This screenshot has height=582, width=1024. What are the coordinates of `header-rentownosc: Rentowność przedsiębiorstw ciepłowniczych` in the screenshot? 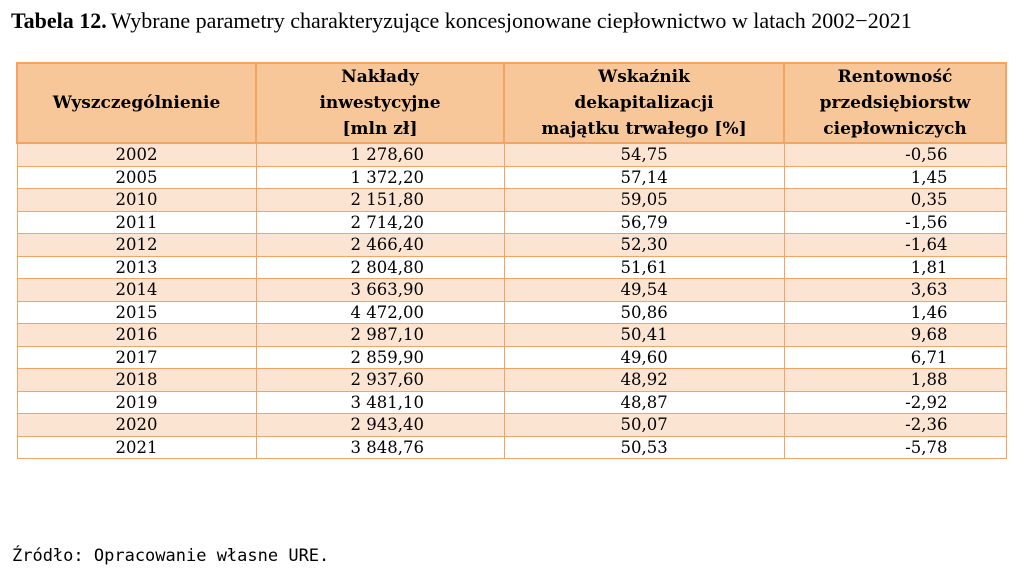 It's located at (895, 103).